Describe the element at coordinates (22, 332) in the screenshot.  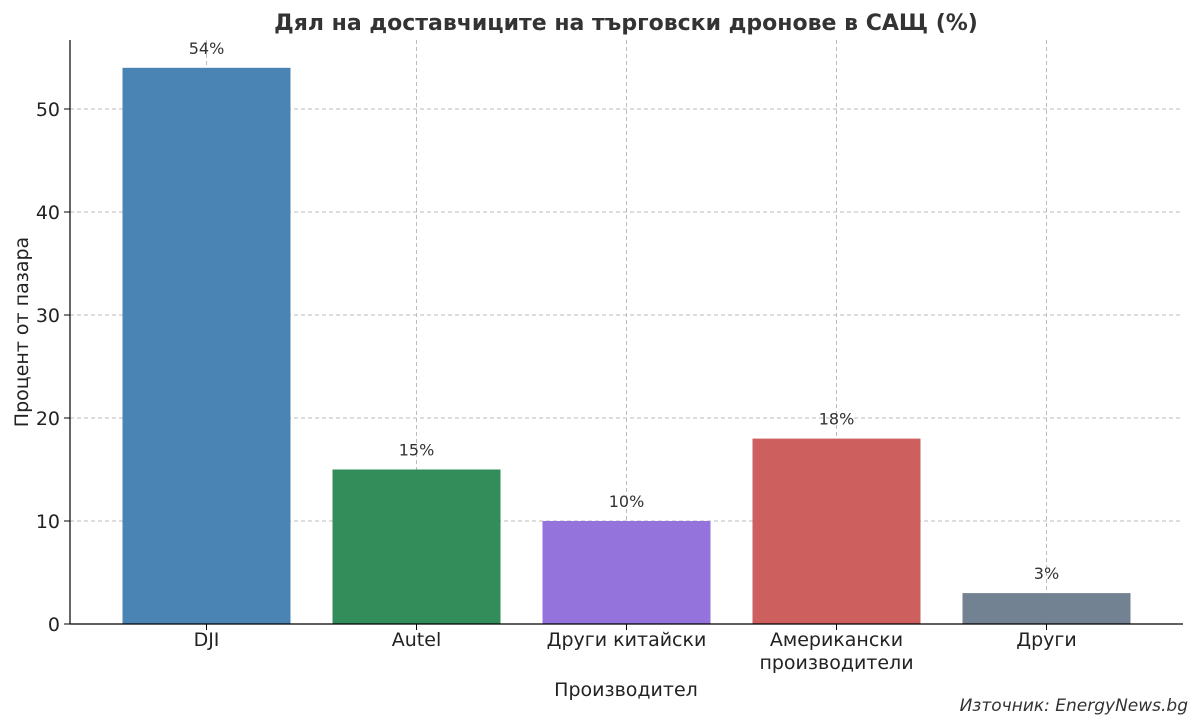
I see `y-axis-label: Процент от пазара` at that location.